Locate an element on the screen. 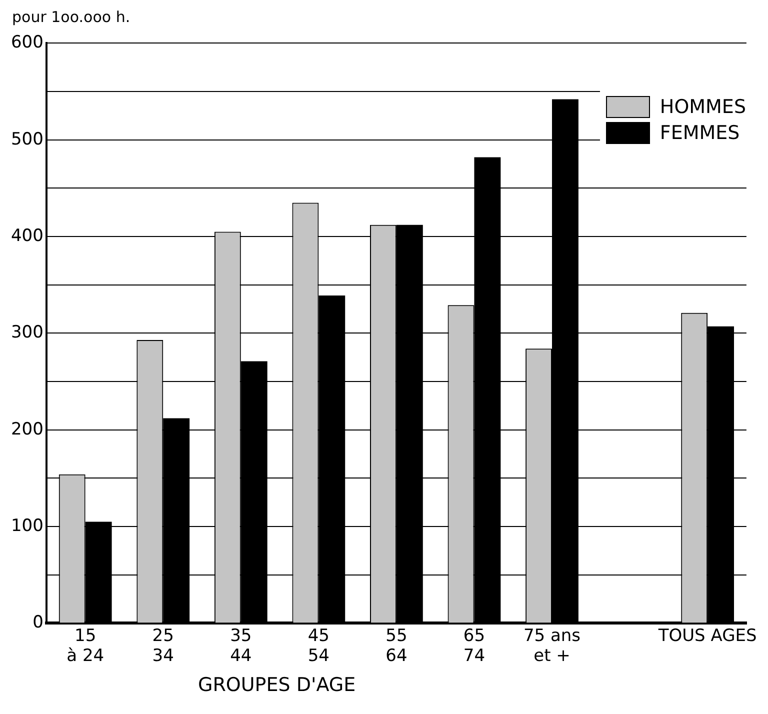  y-tick-label: 0 is located at coordinates (38, 622).